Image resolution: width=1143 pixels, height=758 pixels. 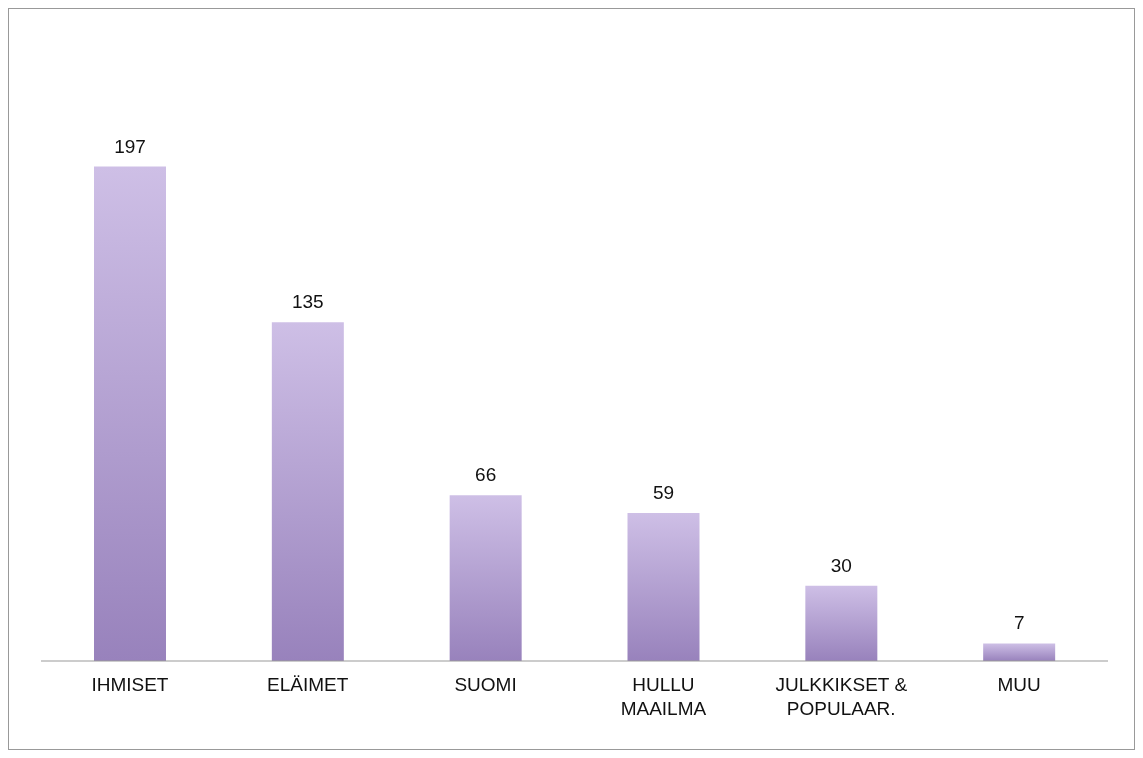 I want to click on x-tick-label: IHMISET, so click(x=130, y=684).